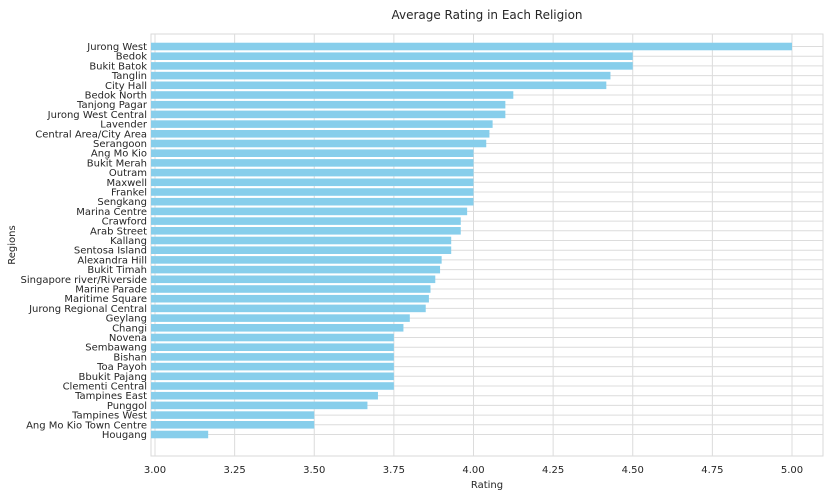 Image resolution: width=831 pixels, height=500 pixels. I want to click on y-tick-label: Maritime Square, so click(105, 299).